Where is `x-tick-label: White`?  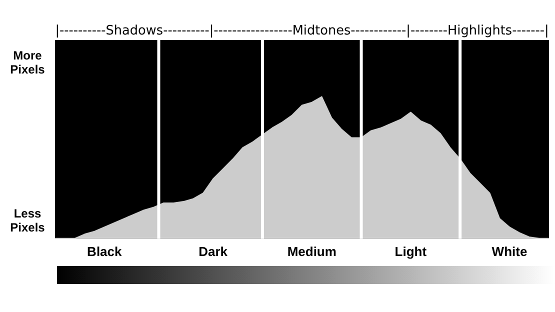 x-tick-label: White is located at coordinates (510, 251).